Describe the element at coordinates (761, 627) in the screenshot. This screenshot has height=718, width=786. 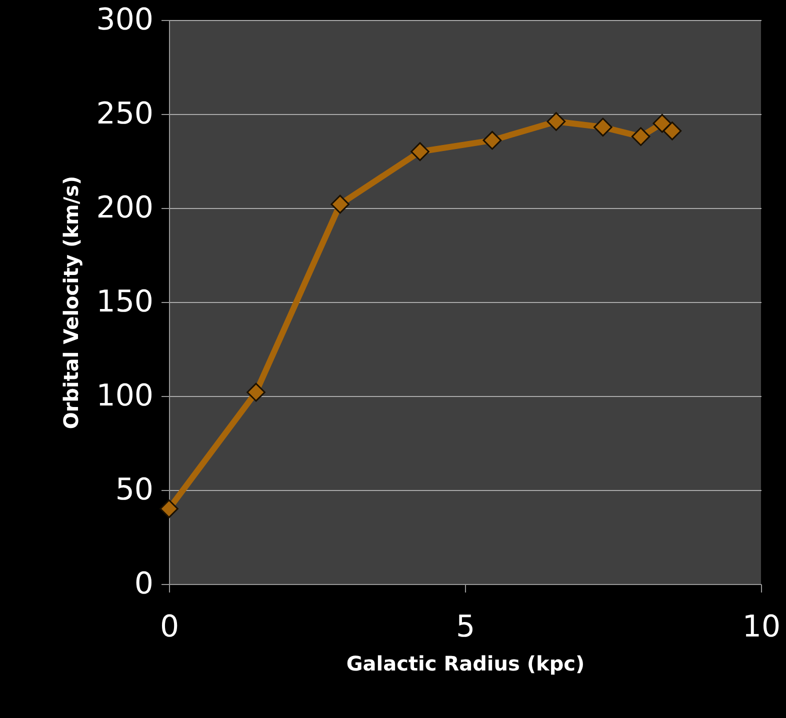
I see `x-tick-label: 10` at that location.